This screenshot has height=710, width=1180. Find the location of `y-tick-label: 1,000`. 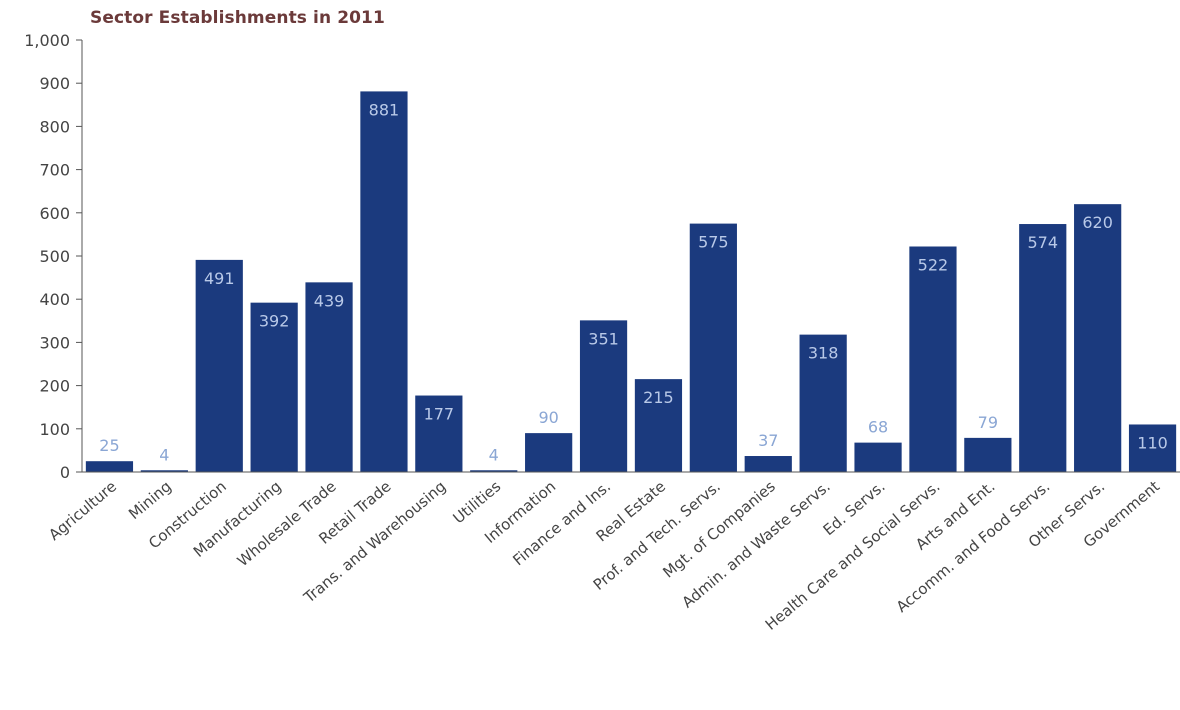

y-tick-label: 1,000 is located at coordinates (47, 40).